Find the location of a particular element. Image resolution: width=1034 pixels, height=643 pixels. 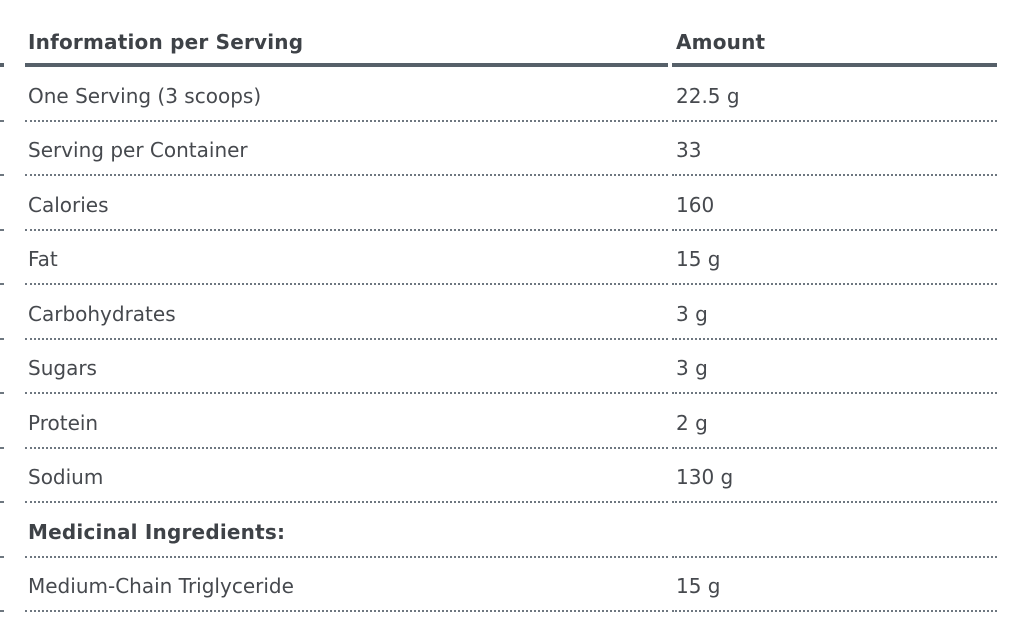

row-label-cell: Serving per Container is located at coordinates (346, 149).